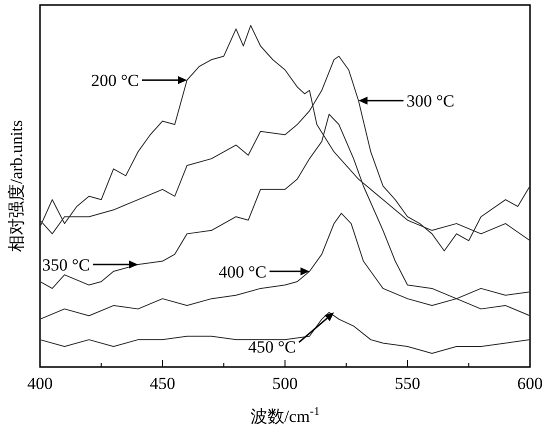 The height and width of the screenshot is (433, 545). I want to click on x-tick-label: 400, so click(40, 383).